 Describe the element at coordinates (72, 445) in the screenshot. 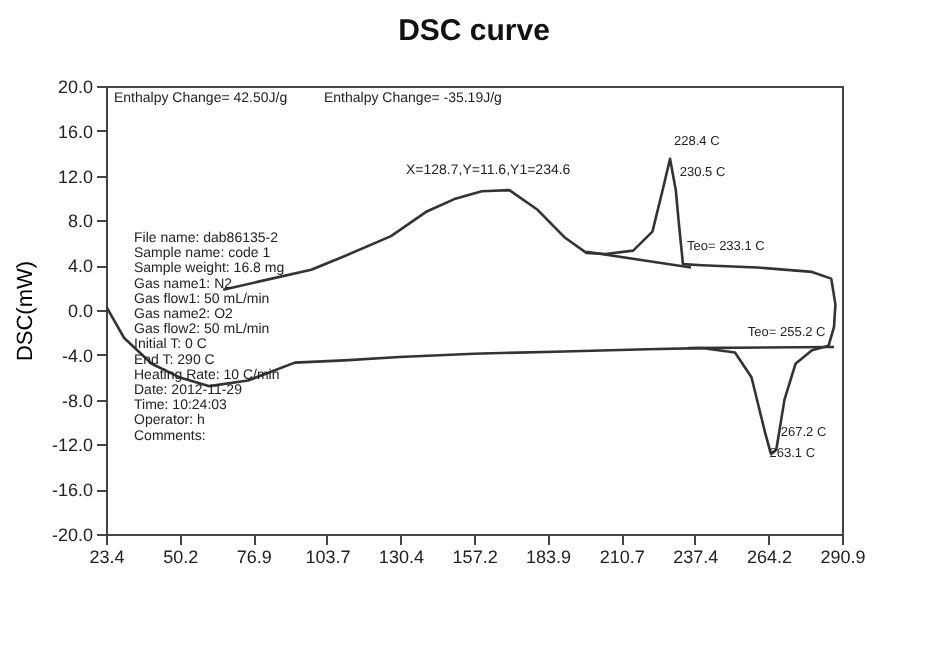

I see `y-tick-label: -12.0` at that location.